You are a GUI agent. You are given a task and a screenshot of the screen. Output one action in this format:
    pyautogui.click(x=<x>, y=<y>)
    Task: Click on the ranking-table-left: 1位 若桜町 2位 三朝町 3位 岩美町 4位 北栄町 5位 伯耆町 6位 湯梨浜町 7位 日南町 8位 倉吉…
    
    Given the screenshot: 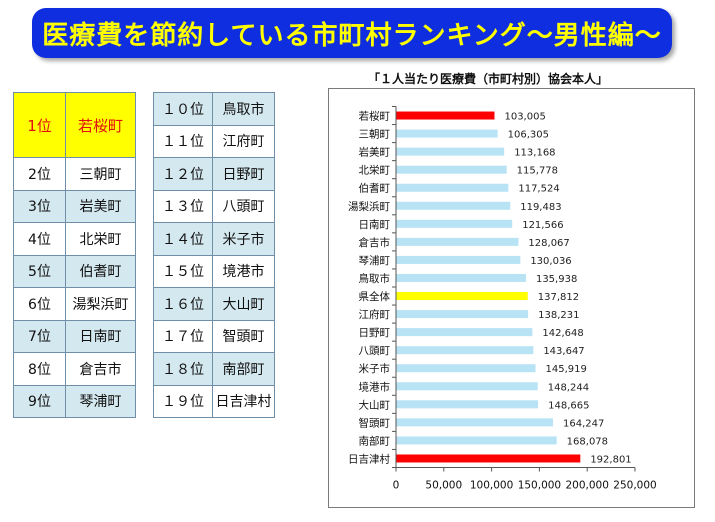 What is the action you would take?
    pyautogui.click(x=74, y=255)
    